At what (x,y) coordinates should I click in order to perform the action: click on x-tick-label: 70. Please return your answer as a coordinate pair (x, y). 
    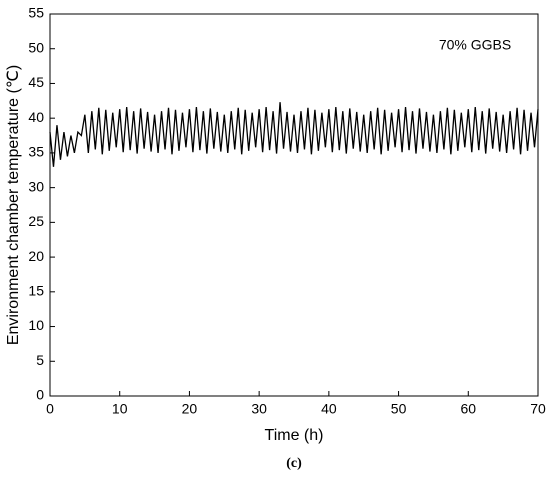
    Looking at the image, I should click on (538, 409).